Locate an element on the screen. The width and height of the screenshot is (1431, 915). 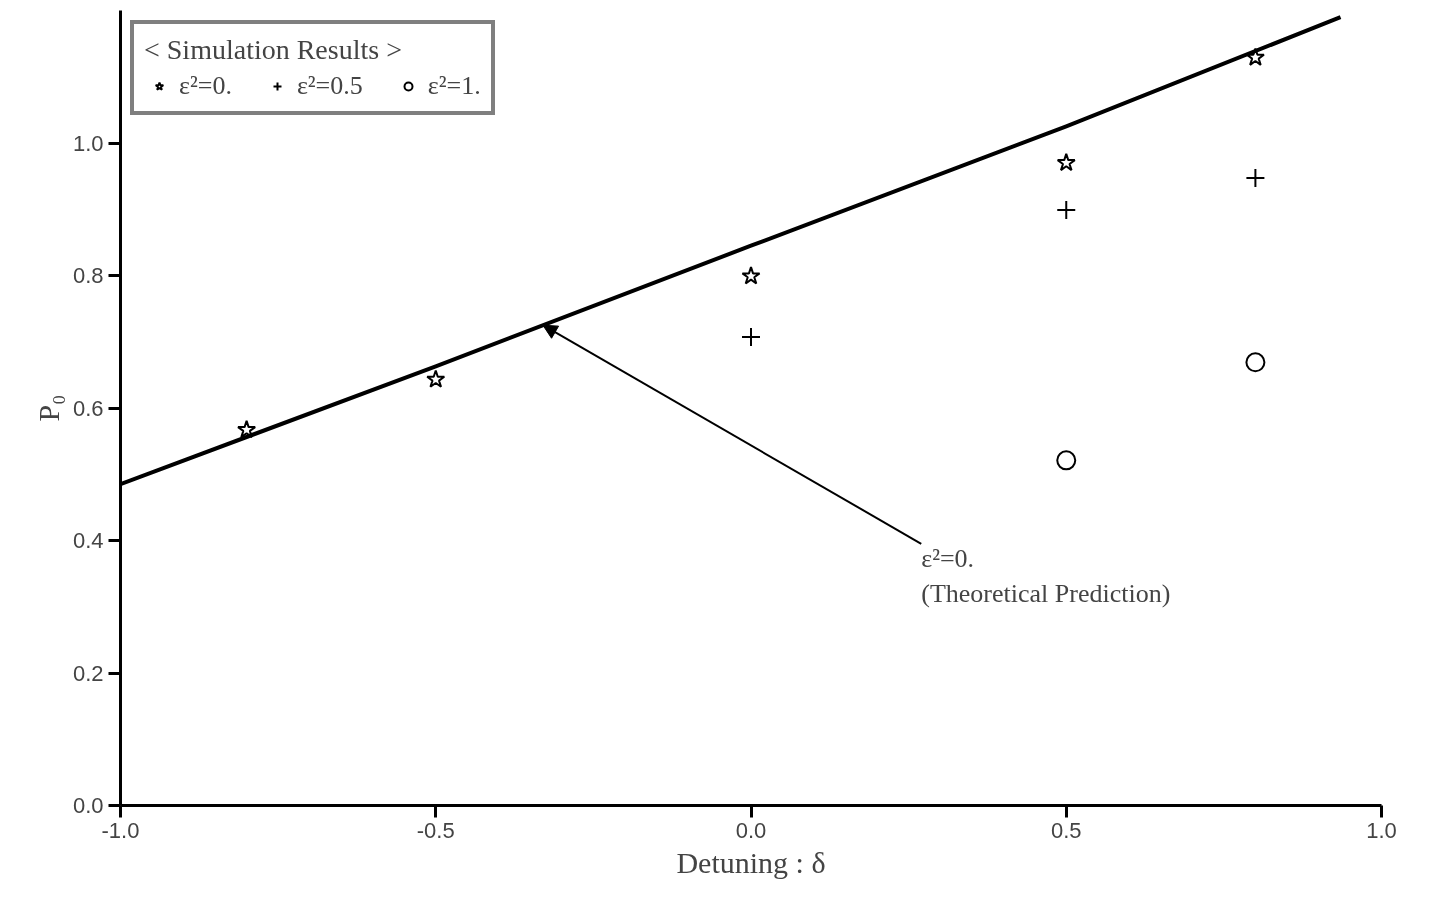
legend-label: ε²=1. is located at coordinates (454, 86).